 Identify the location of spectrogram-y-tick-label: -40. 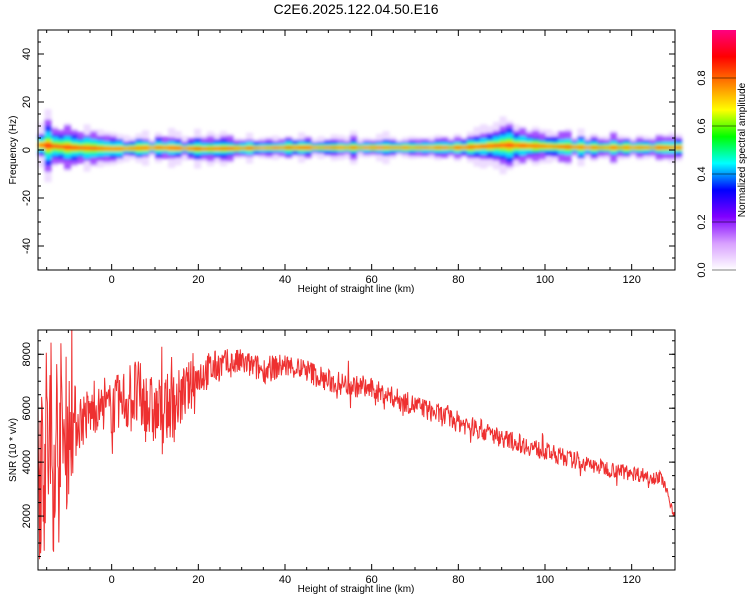
(27, 246).